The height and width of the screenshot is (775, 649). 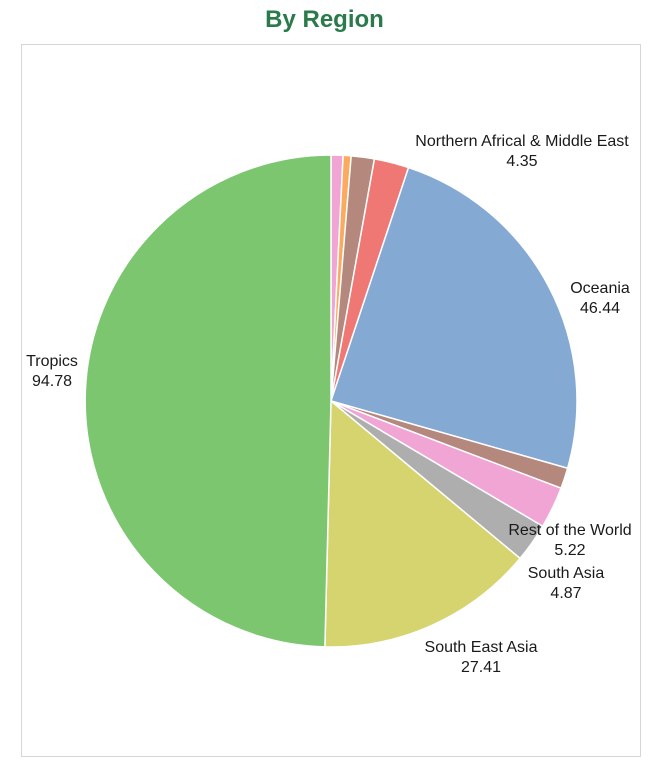 What do you see at coordinates (566, 573) in the screenshot?
I see `slice-label: South Asia` at bounding box center [566, 573].